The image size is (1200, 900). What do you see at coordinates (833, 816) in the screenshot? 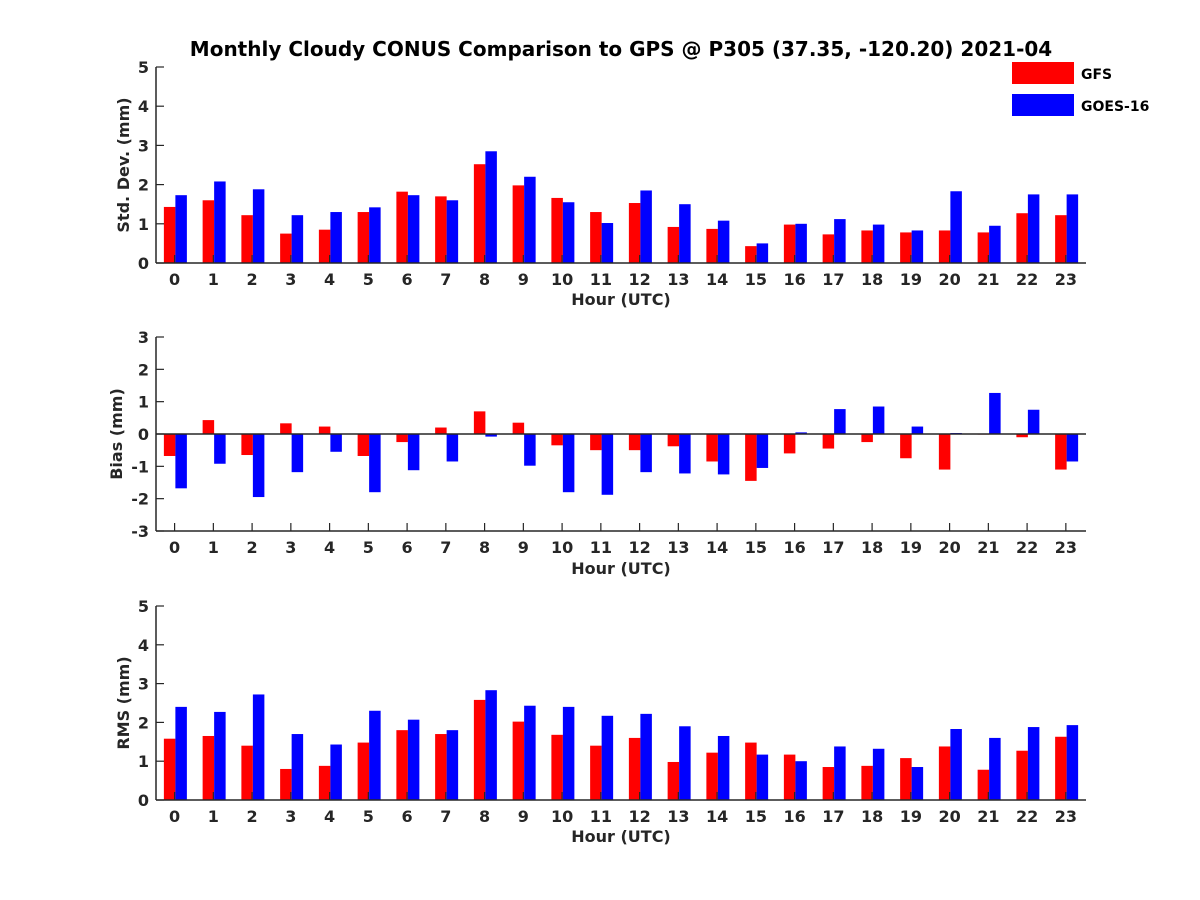
I see `x-tick-label: 17` at bounding box center [833, 816].